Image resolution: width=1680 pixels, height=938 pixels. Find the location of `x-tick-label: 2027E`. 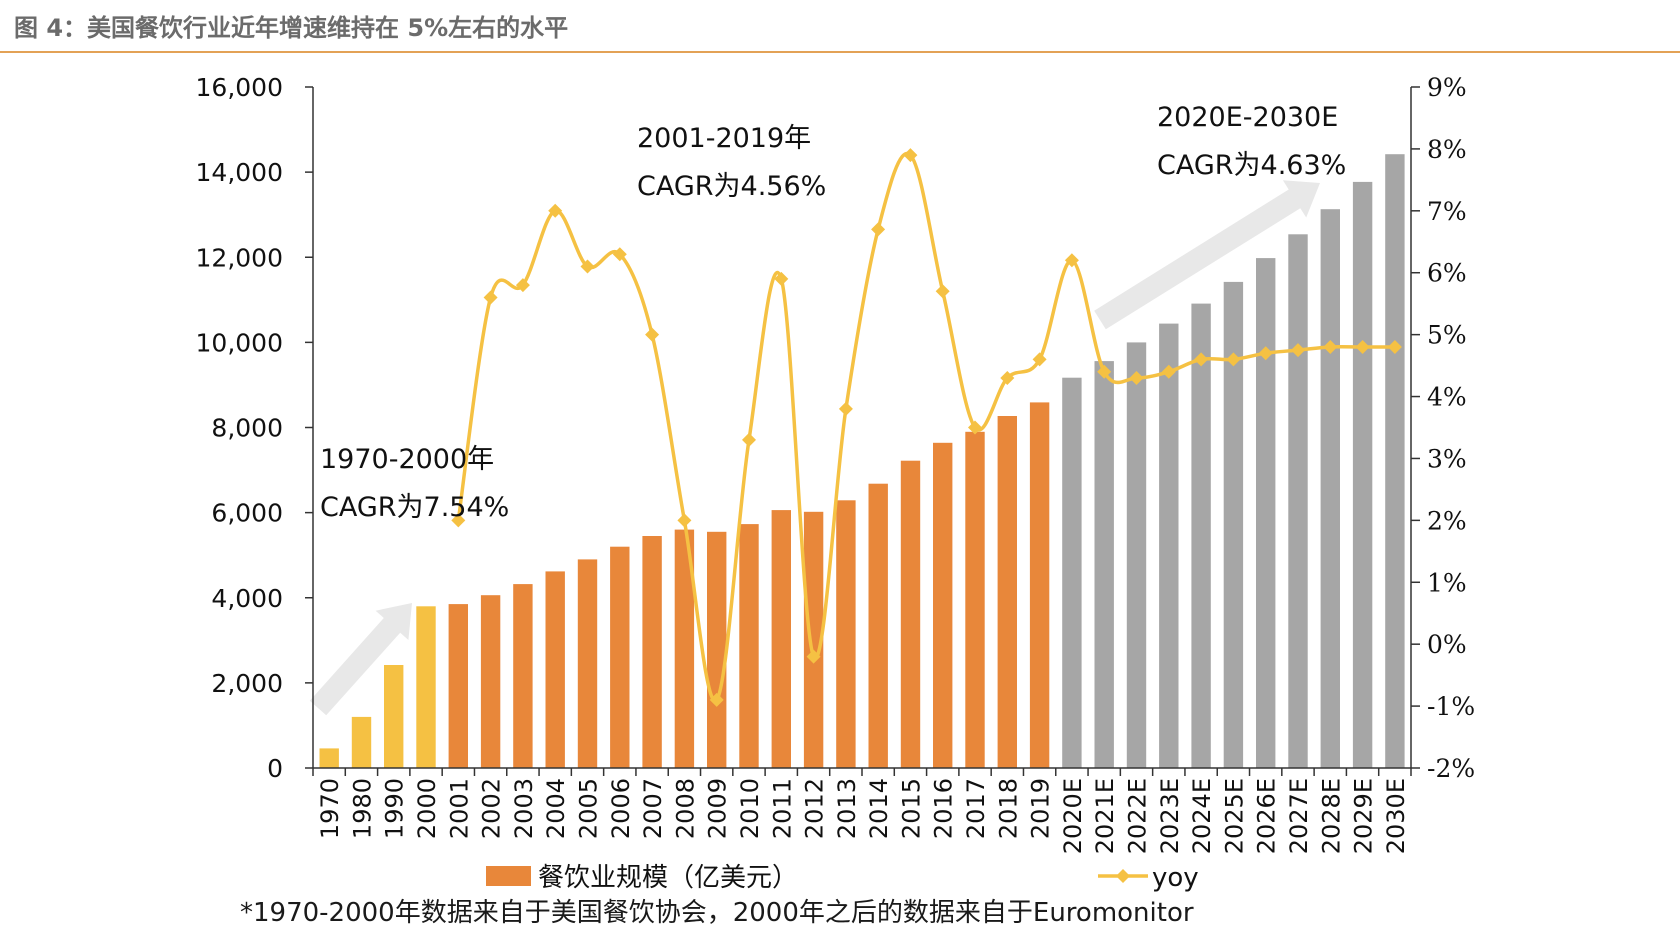

x-tick-label: 2027E is located at coordinates (1299, 816).